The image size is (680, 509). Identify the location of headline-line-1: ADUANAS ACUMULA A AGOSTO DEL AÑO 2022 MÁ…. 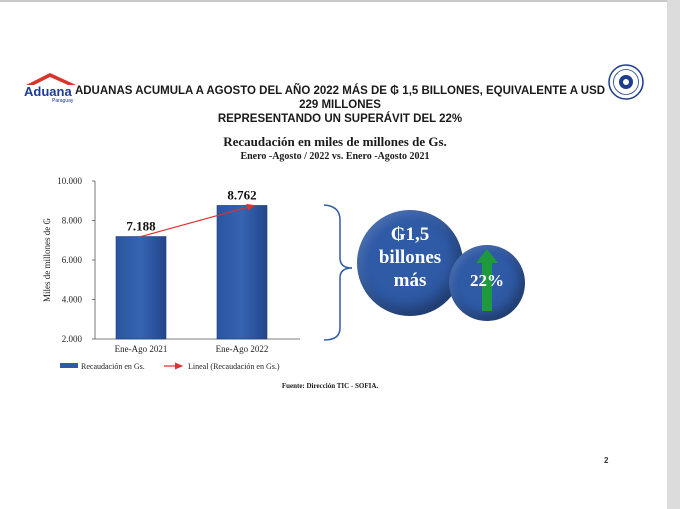
(340, 98).